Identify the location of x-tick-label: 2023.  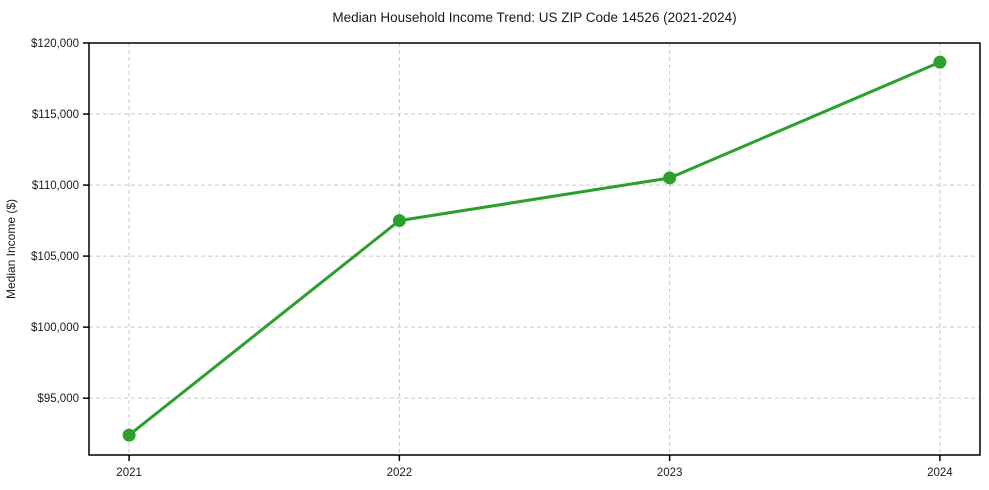
(670, 473).